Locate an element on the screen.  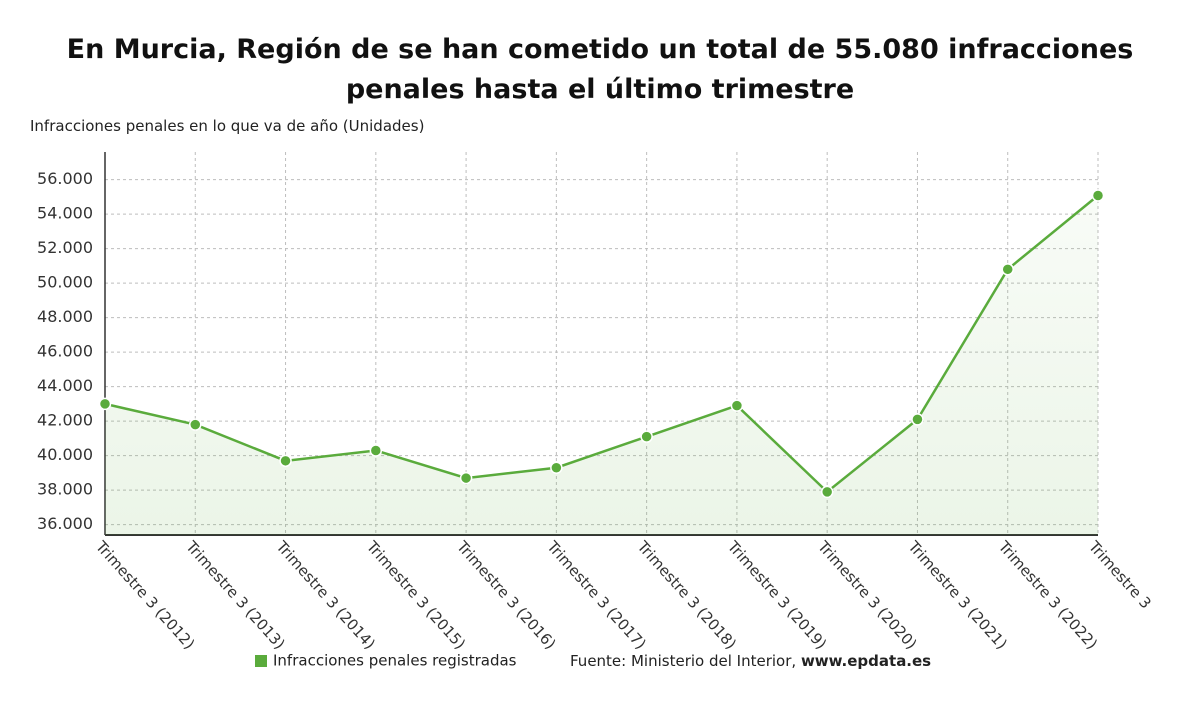
x-tick-label: Trimestre 3 is located at coordinates (1119, 574).